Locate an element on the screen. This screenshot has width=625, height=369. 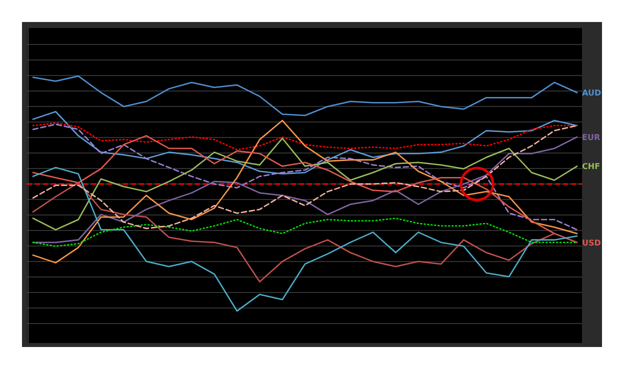
series-label: USD is located at coordinates (592, 243).